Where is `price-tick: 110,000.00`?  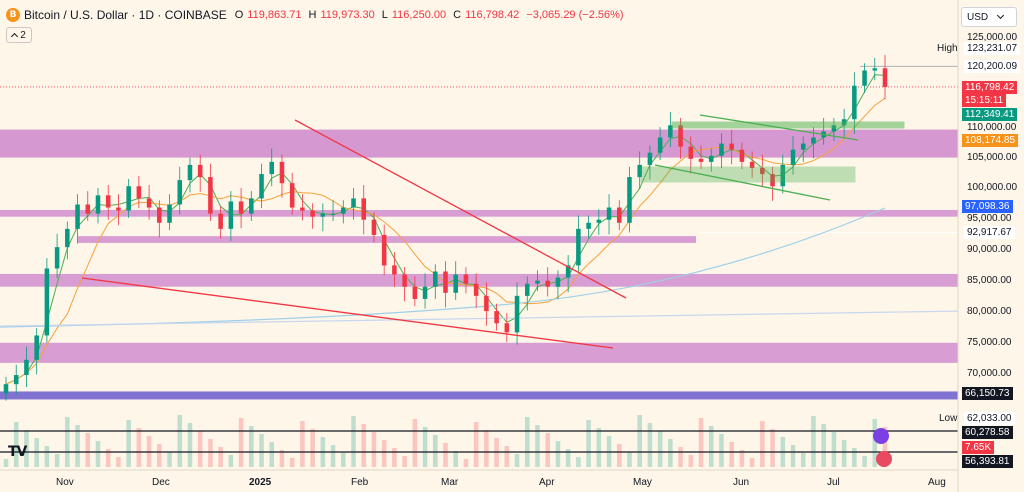 price-tick: 110,000.00 is located at coordinates (992, 127).